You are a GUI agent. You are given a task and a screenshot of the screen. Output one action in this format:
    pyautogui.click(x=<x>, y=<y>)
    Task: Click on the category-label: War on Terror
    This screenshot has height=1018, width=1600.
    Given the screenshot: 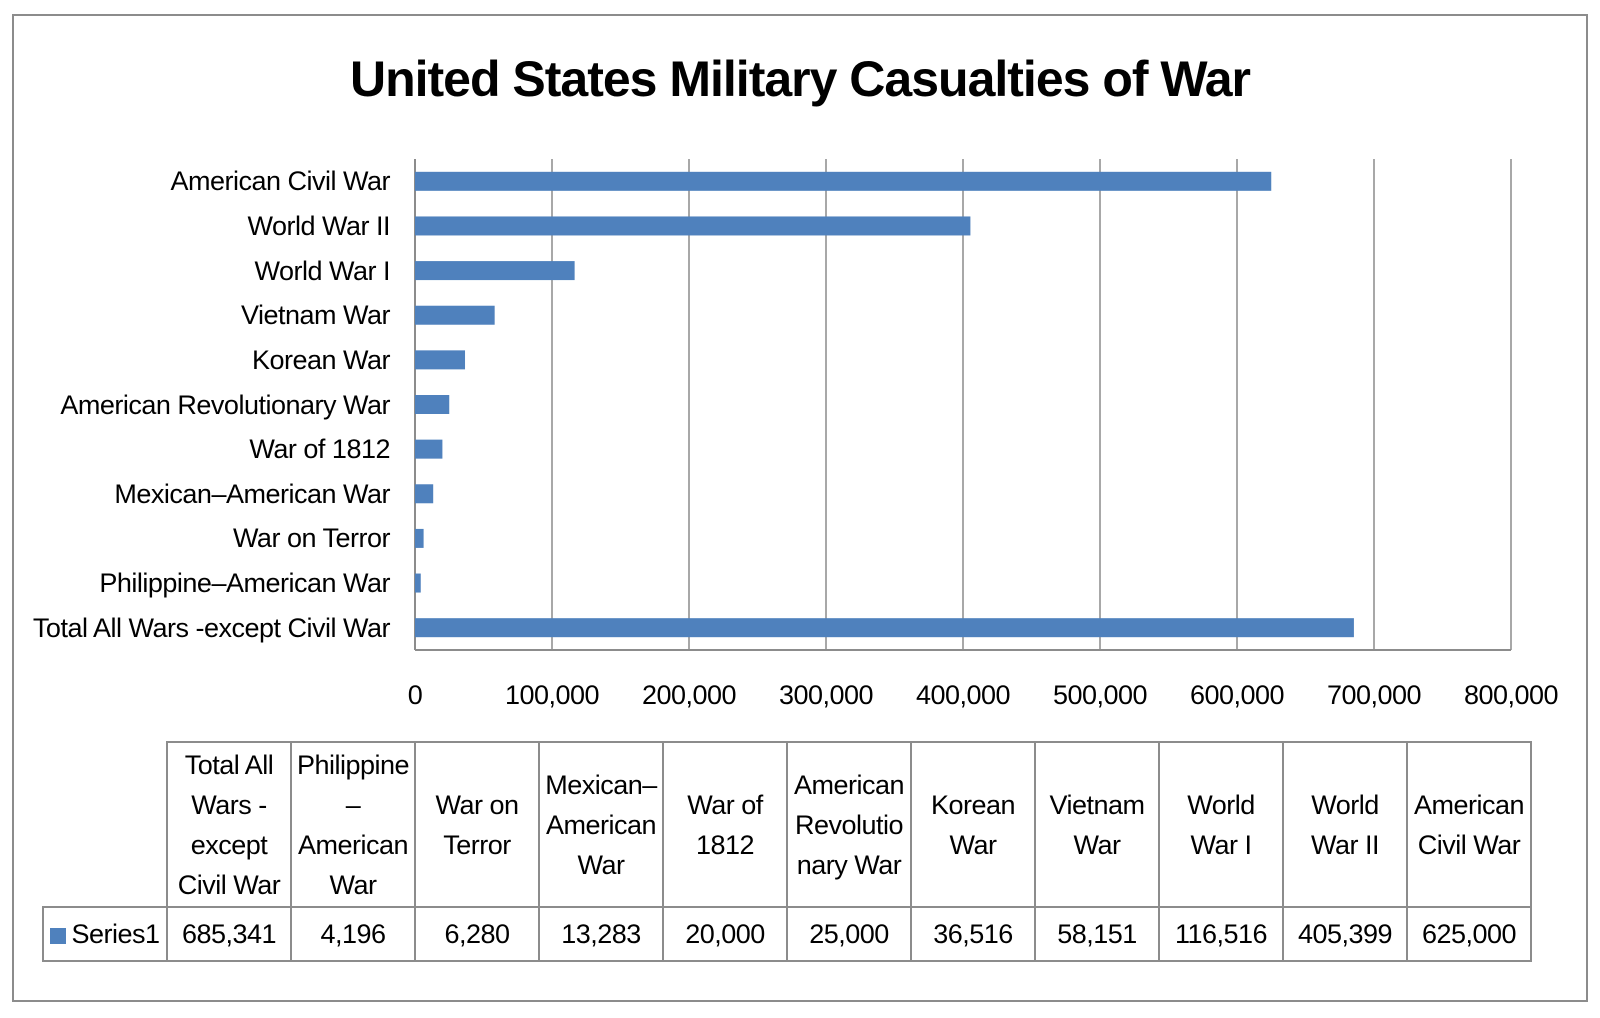 What is the action you would take?
    pyautogui.click(x=311, y=538)
    